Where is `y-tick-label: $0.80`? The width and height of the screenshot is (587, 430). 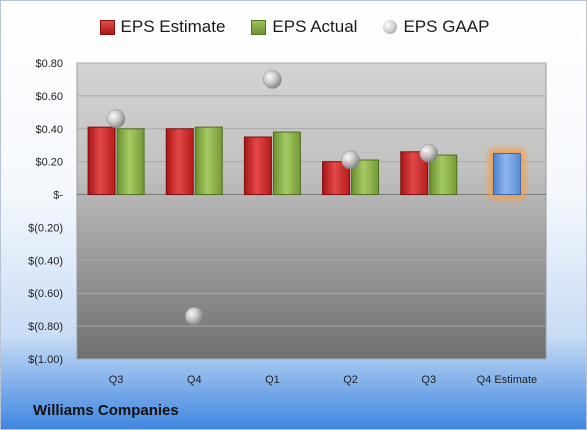
y-tick-label: $0.80 is located at coordinates (49, 64).